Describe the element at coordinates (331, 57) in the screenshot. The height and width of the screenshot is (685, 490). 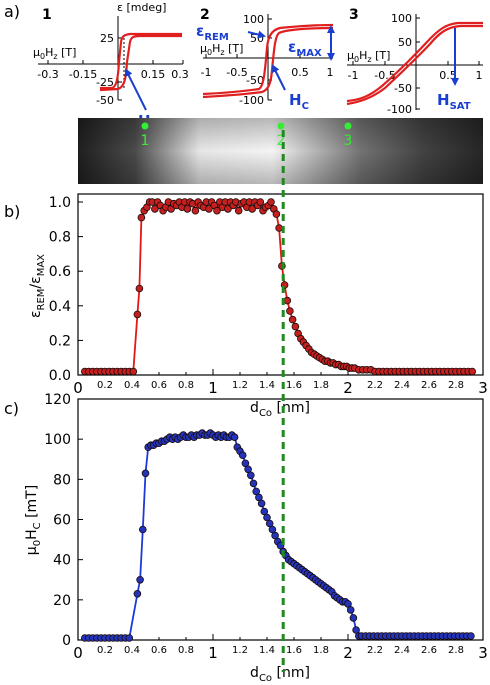
I see `loop-2-max-arrowhead-bottom` at that location.